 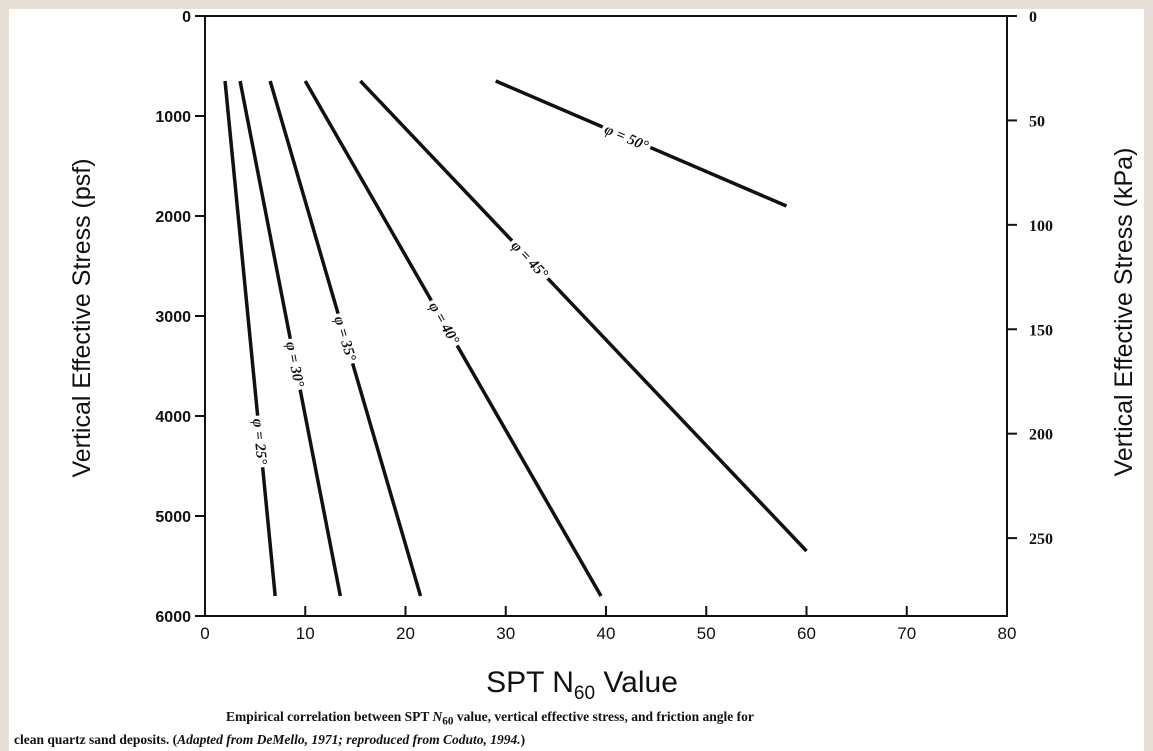 What do you see at coordinates (173, 517) in the screenshot?
I see `y-tick-left-label: 5000` at bounding box center [173, 517].